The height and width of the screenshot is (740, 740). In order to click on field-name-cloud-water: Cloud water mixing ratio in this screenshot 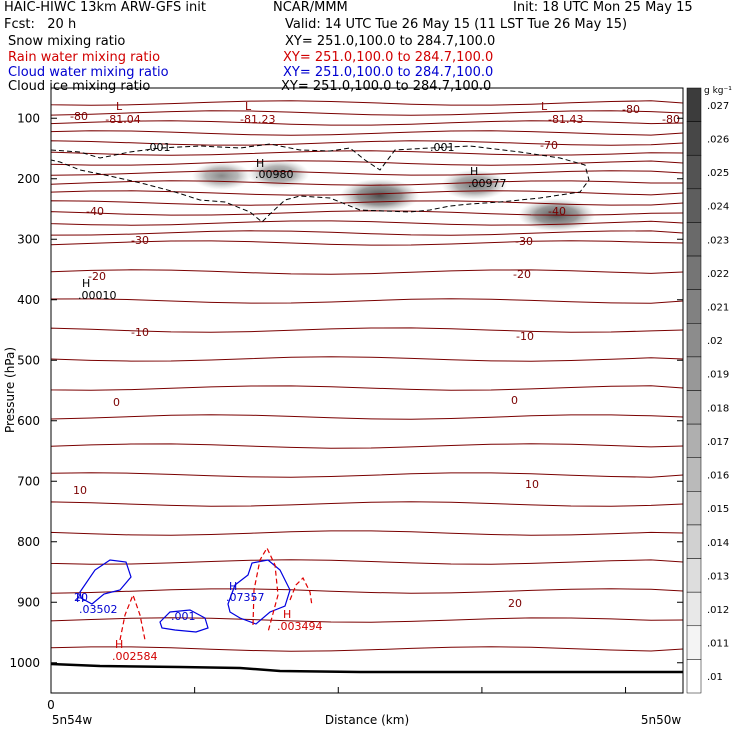, I will do `click(88, 72)`.